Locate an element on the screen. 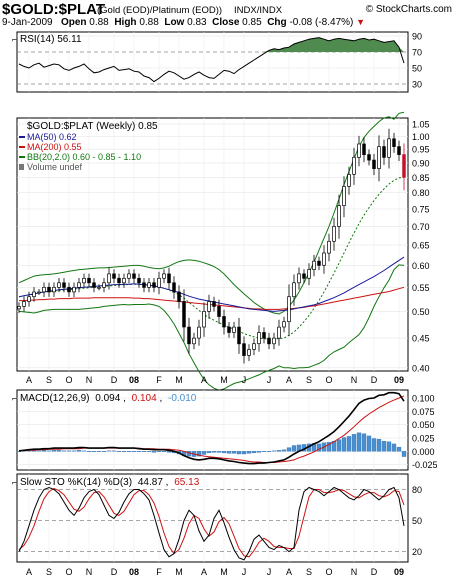 The width and height of the screenshot is (460, 582). sto-legend-marker: ⌐ is located at coordinates (14, 482).